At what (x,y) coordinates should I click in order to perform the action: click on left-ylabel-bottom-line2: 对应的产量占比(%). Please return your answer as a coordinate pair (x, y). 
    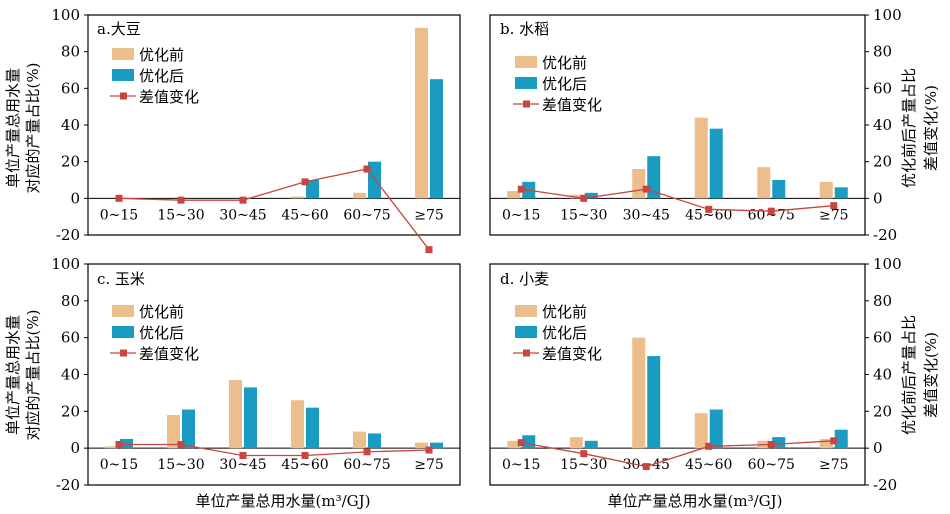
    Looking at the image, I should click on (33, 375).